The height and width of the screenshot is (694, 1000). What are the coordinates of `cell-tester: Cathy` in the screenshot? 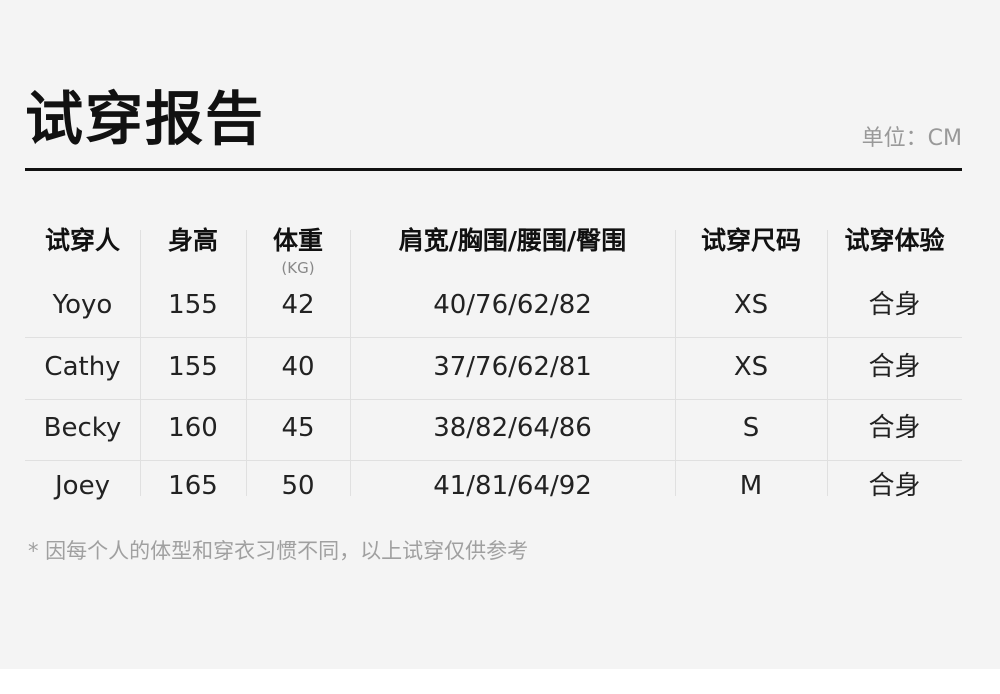 It's located at (82, 367).